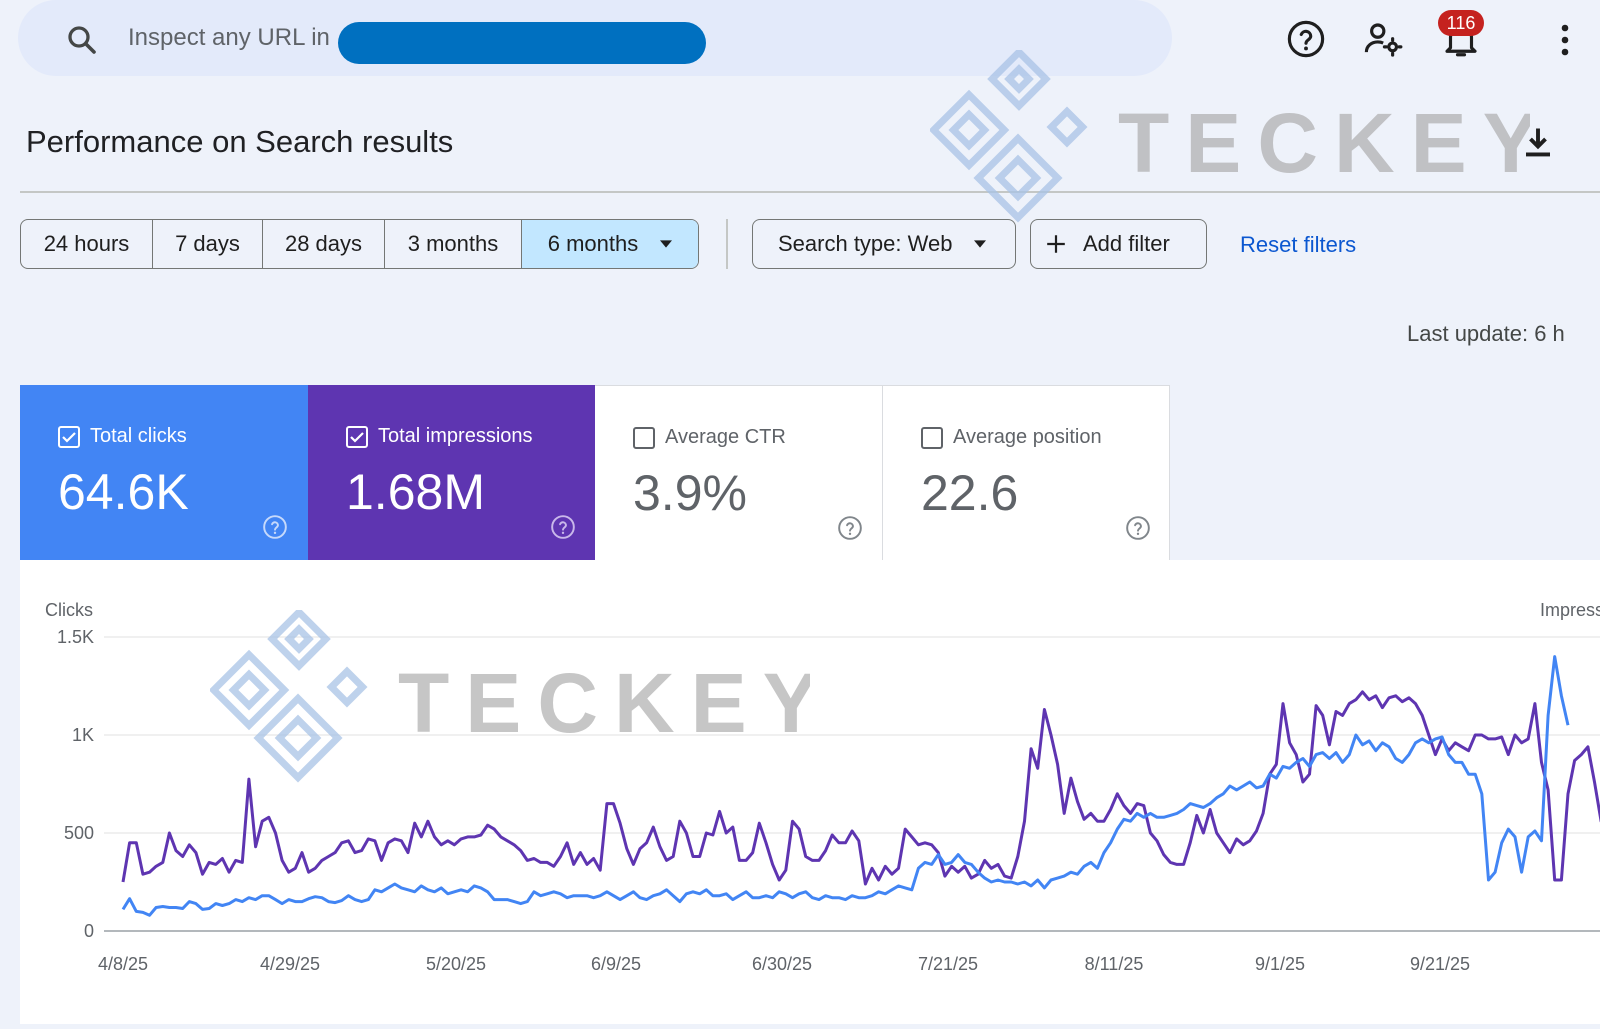 The width and height of the screenshot is (1600, 1029). Describe the element at coordinates (82, 40) in the screenshot. I see `search-icon` at that location.